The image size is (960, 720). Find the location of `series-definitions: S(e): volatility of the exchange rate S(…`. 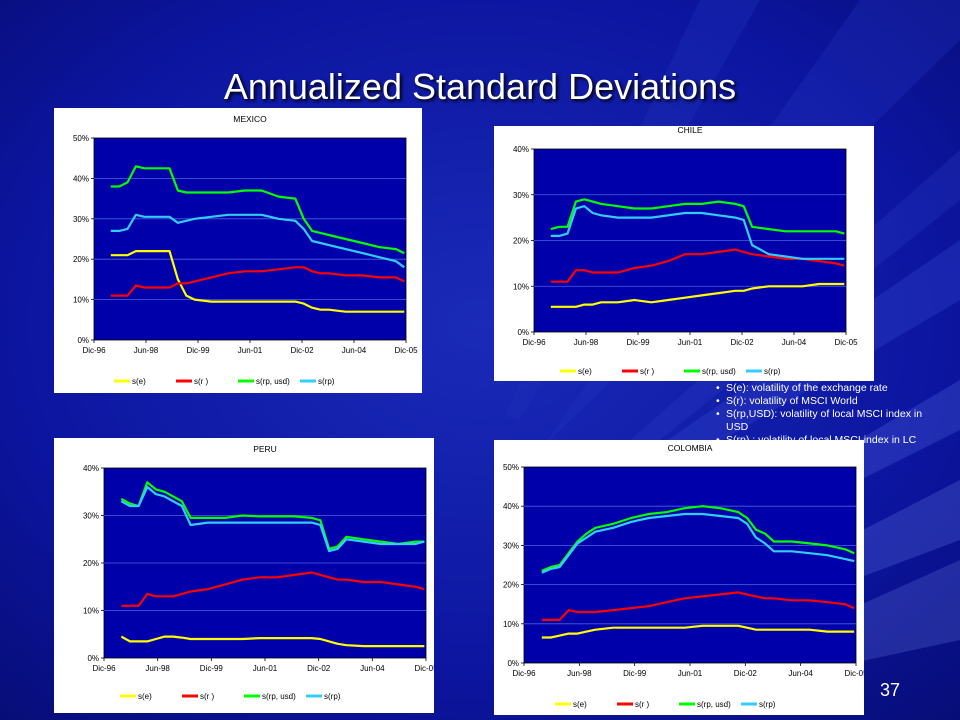

series-definitions: S(e): volatility of the exchange rate S(… is located at coordinates (822, 414).